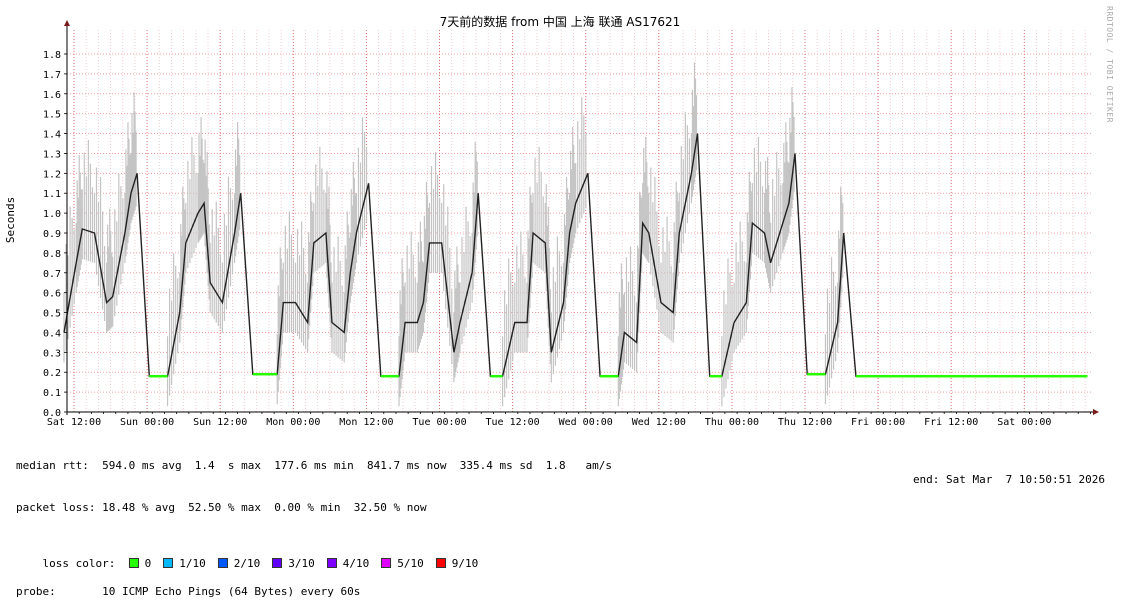  I want to click on loss-label: 0, so click(148, 563).